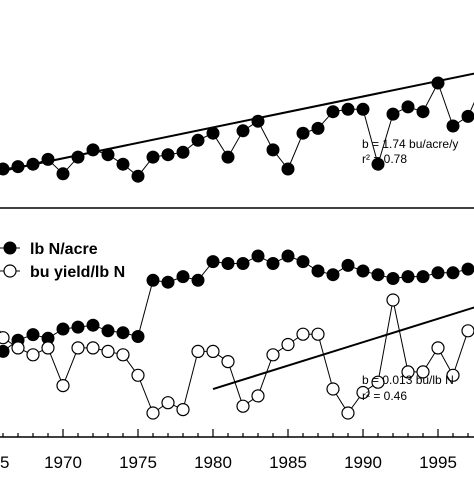  Describe the element at coordinates (234, 450) in the screenshot. I see `x-axis-ticks: 5 1970 1975 1980 1985 1990 1995` at that location.